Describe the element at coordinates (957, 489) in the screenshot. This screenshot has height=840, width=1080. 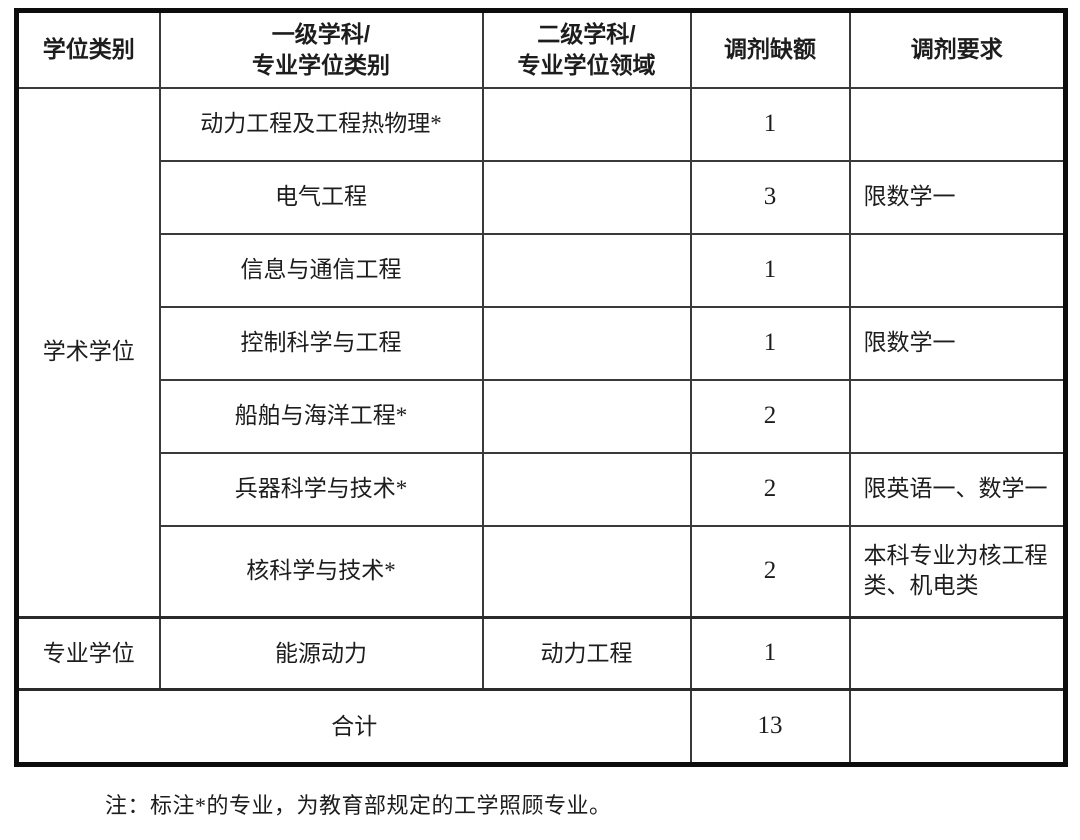
I see `requirement-cell: 限英语一、数学一` at that location.